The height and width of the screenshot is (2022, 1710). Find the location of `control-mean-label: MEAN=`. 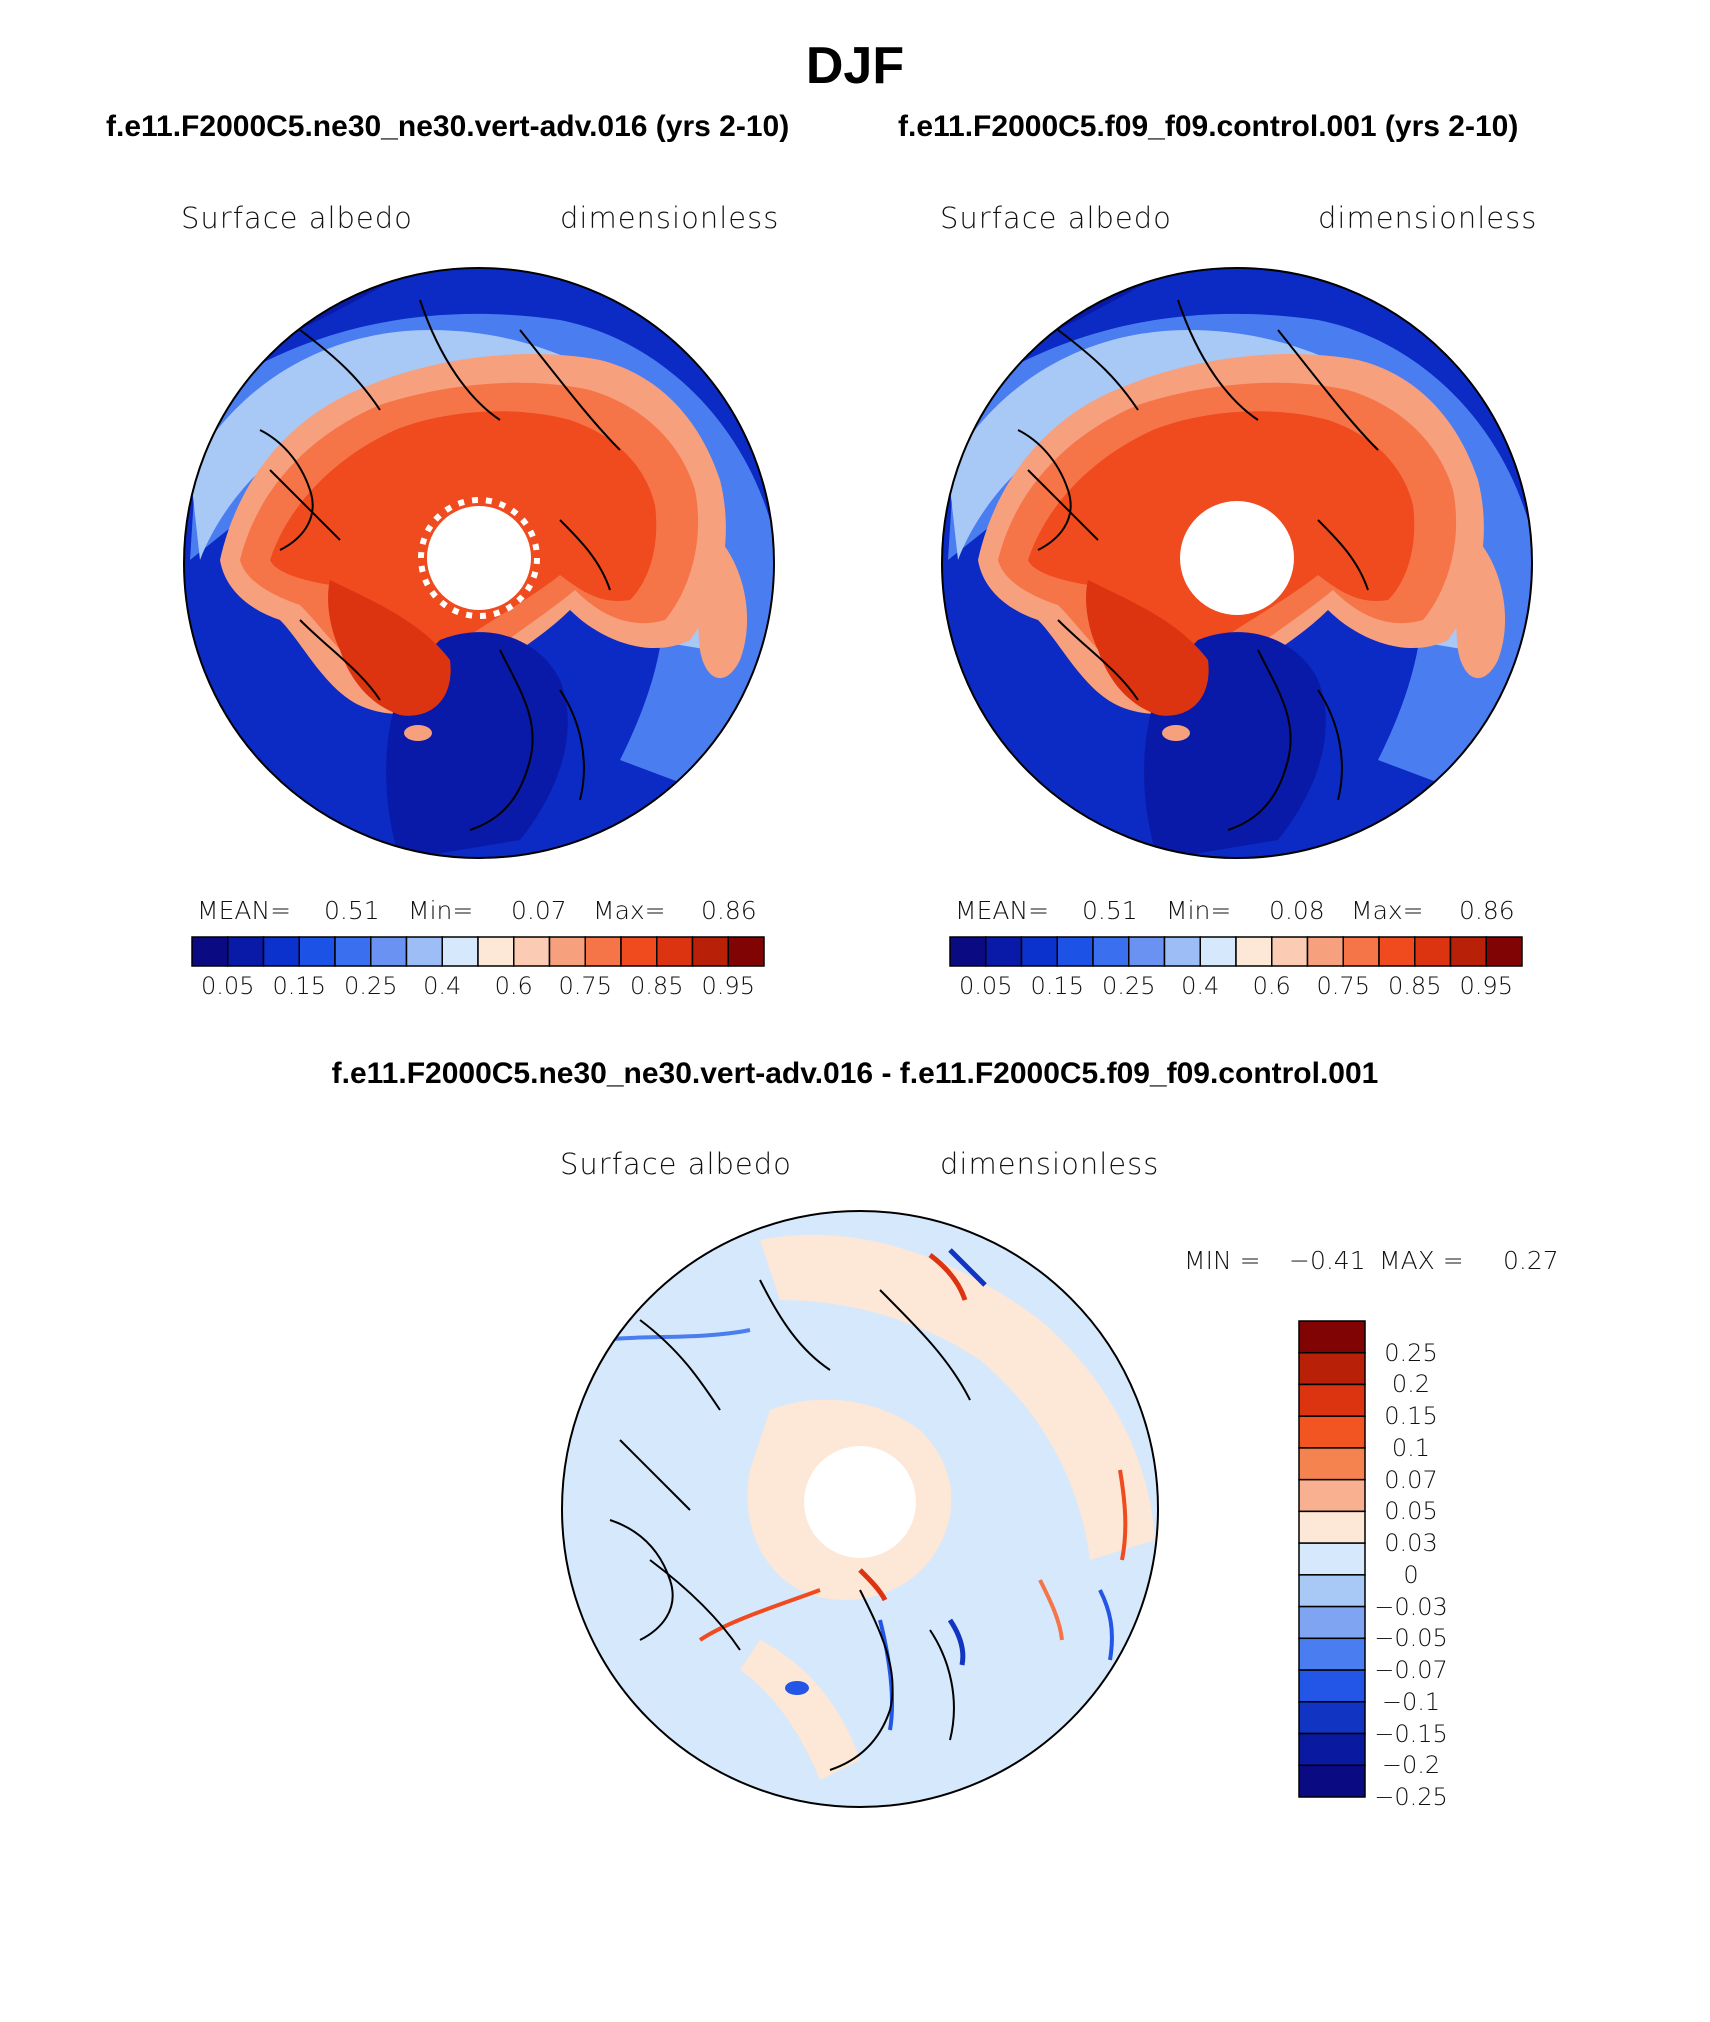

control-mean-label: MEAN= is located at coordinates (1002, 910).